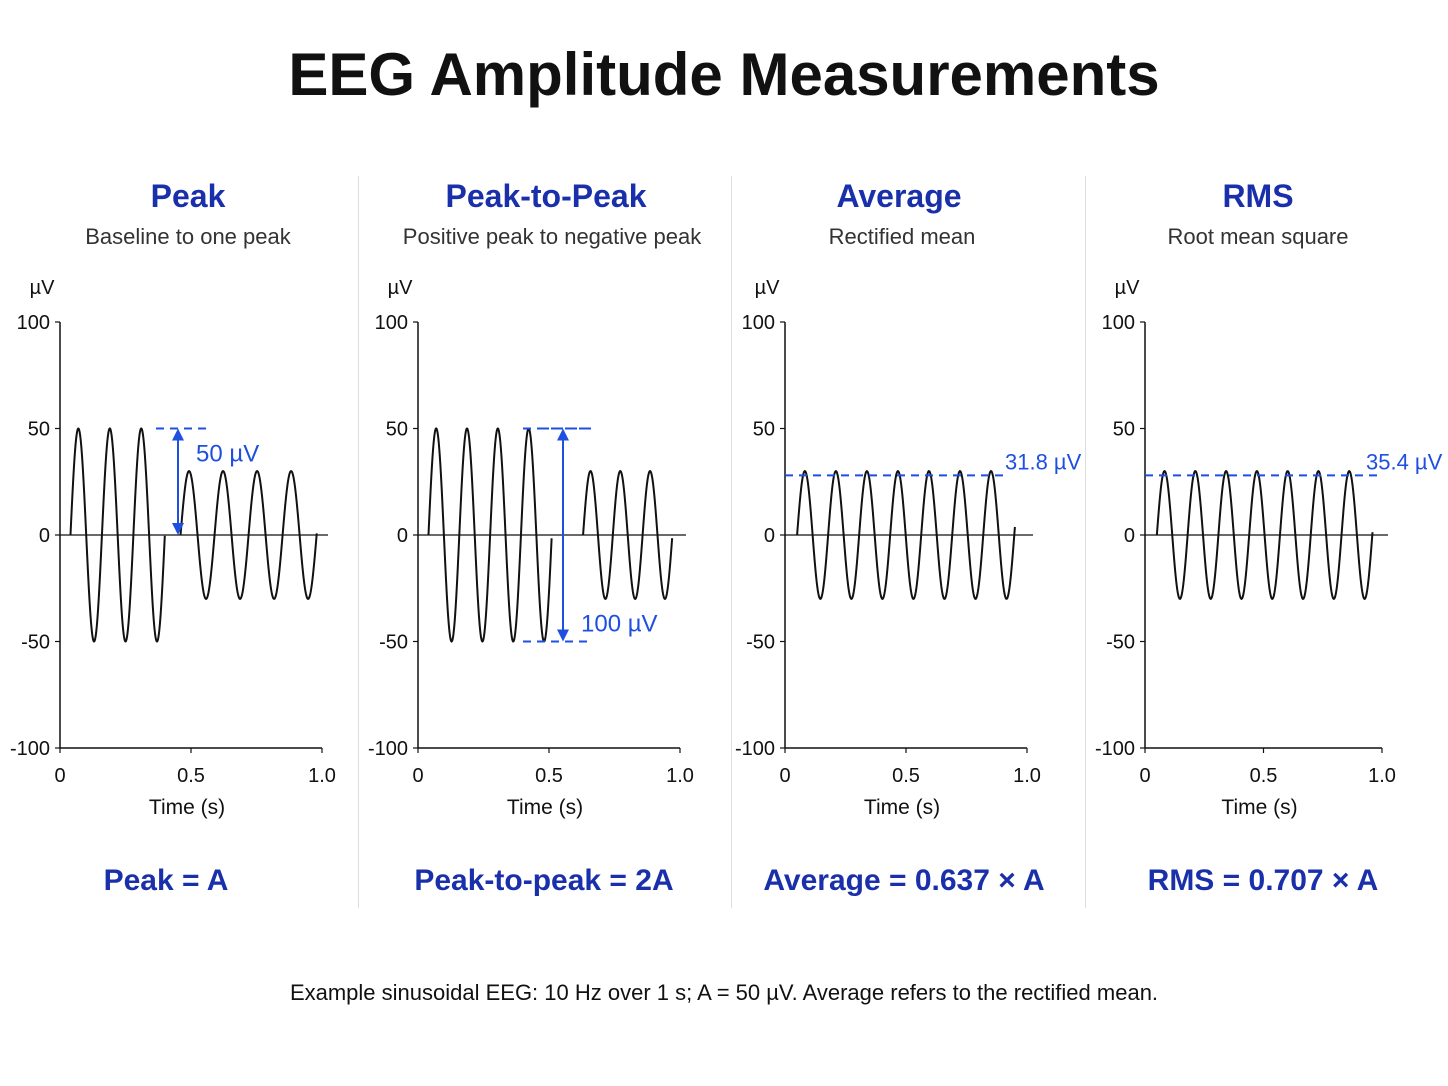 This screenshot has width=1448, height=1086. Describe the element at coordinates (902, 236) in the screenshot. I see `panel-subtitle-average: Rectified mean` at that location.